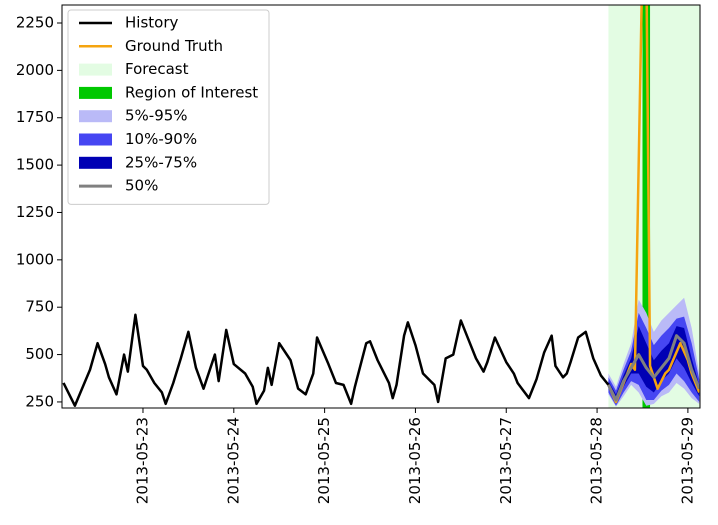  What do you see at coordinates (324, 460) in the screenshot?
I see `x-tick-label: 2013-05-25` at bounding box center [324, 460].